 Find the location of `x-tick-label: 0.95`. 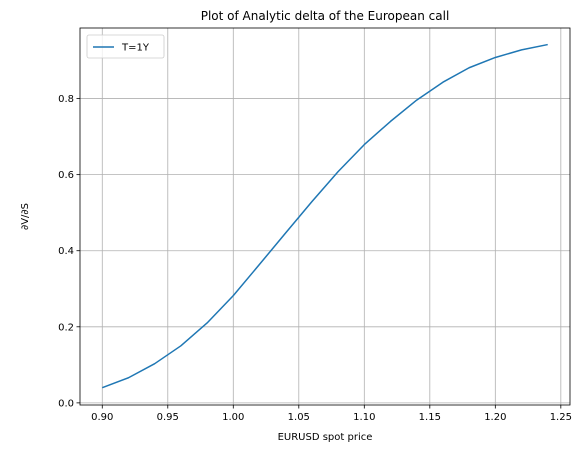

x-tick-label: 0.95 is located at coordinates (168, 417).